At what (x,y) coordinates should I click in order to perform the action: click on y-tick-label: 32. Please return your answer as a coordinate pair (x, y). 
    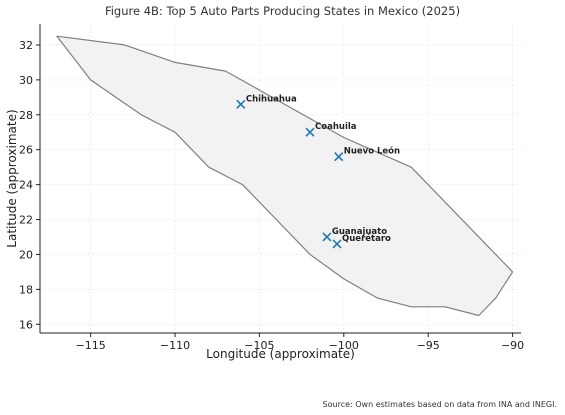
    Looking at the image, I should click on (26, 45).